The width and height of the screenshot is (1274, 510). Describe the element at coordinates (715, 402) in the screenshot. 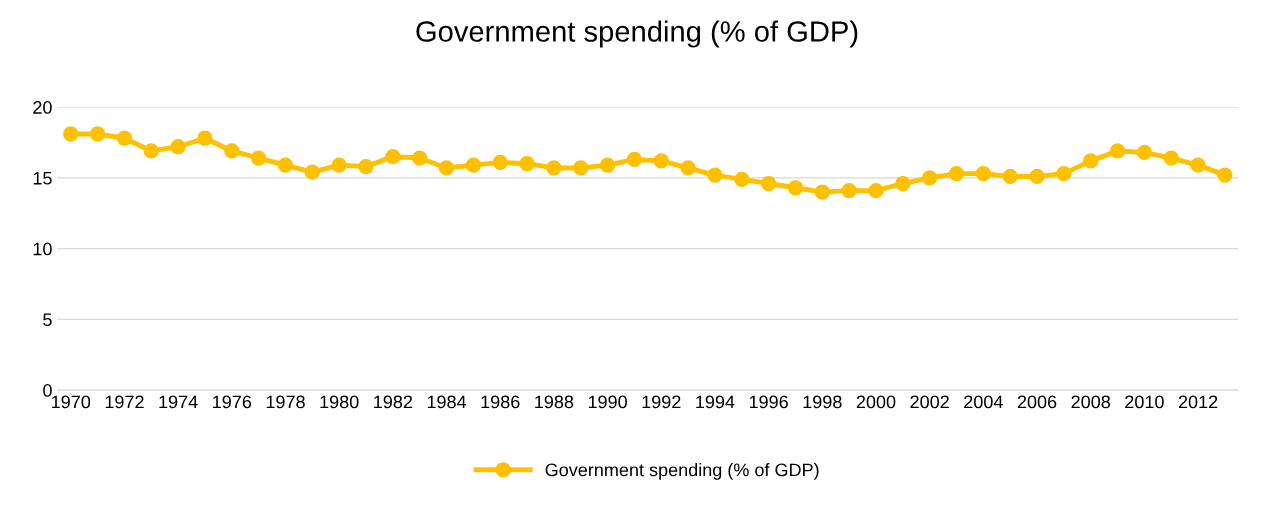

I see `x-tick-label: 1994` at that location.